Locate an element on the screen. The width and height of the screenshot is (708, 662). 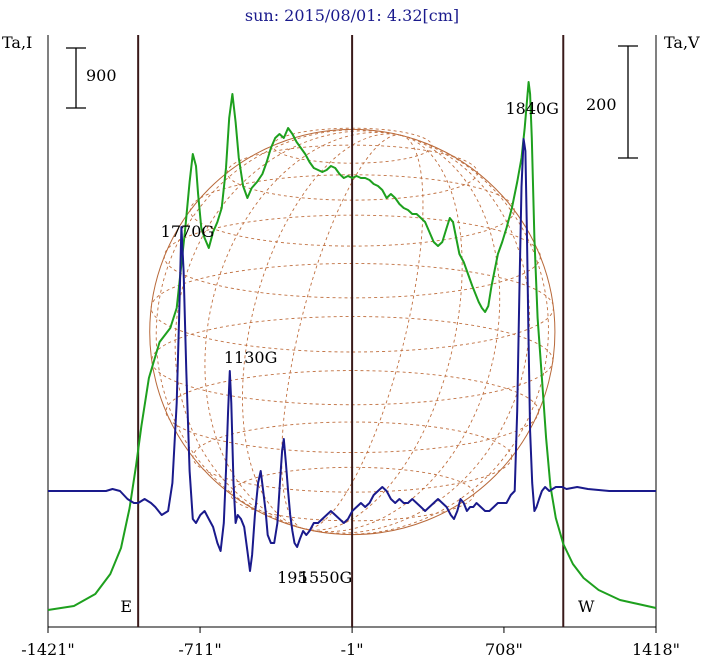
annotation-1840g: 1840G is located at coordinates (532, 108).